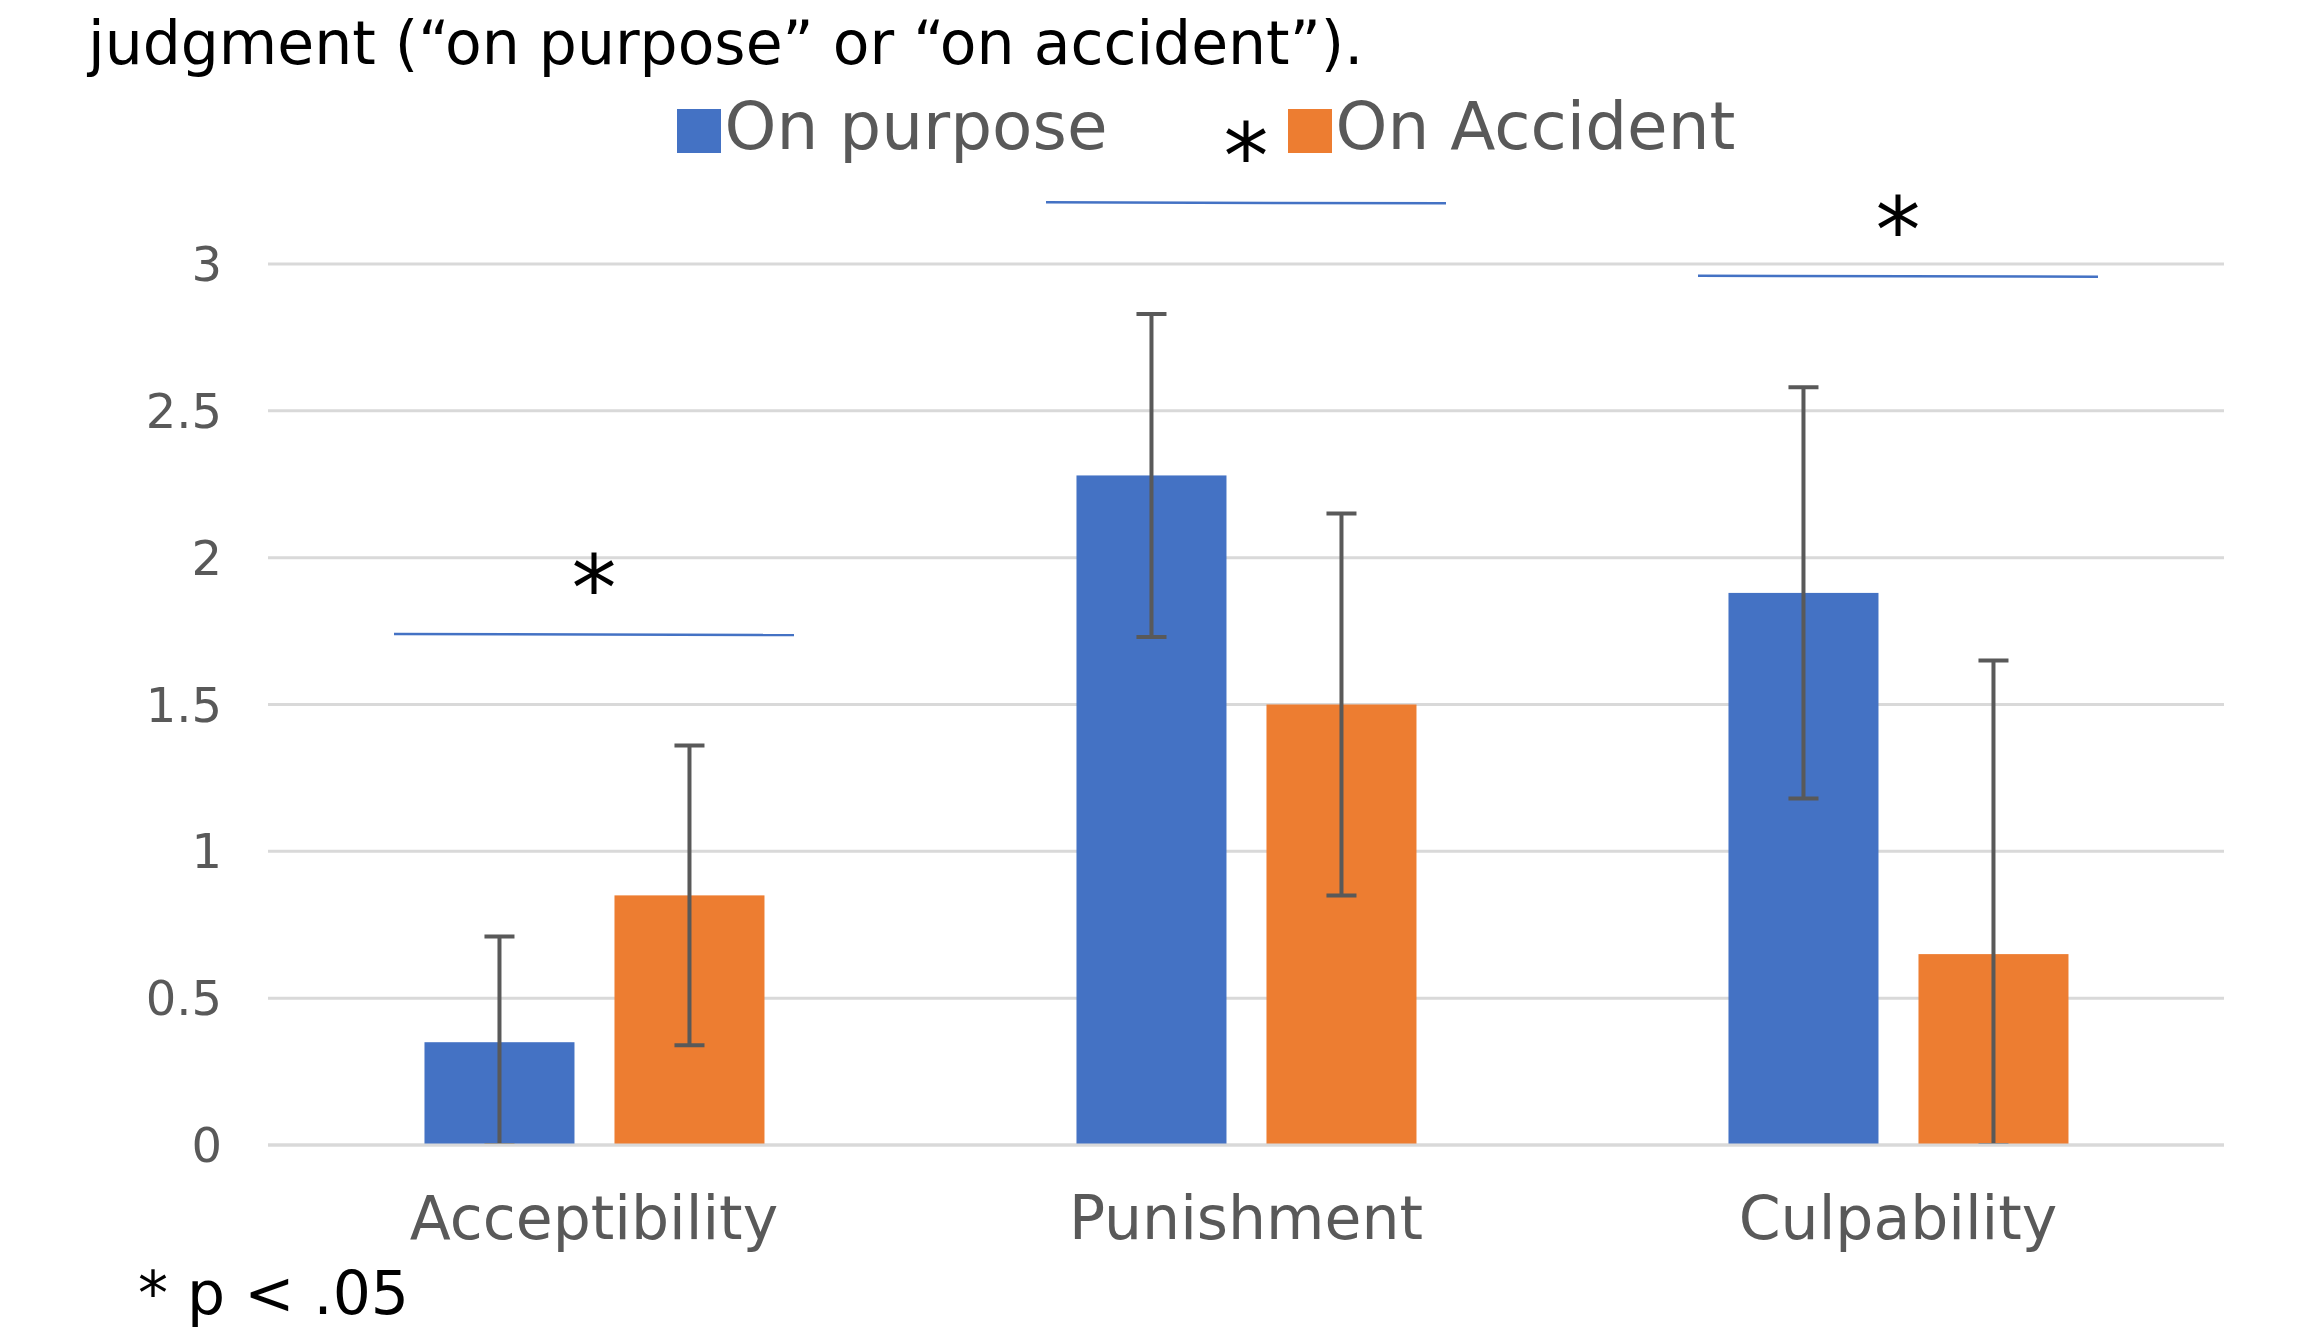 The image size is (2301, 1333). I want to click on y-tick-label: 2.5, so click(183, 410).